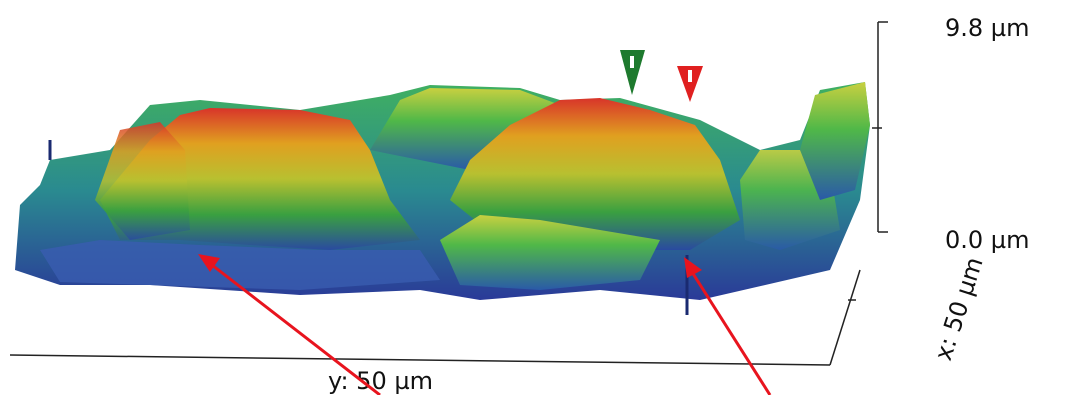 This screenshot has width=1088, height=395. Describe the element at coordinates (845, 317) in the screenshot. I see `x-axis` at that location.